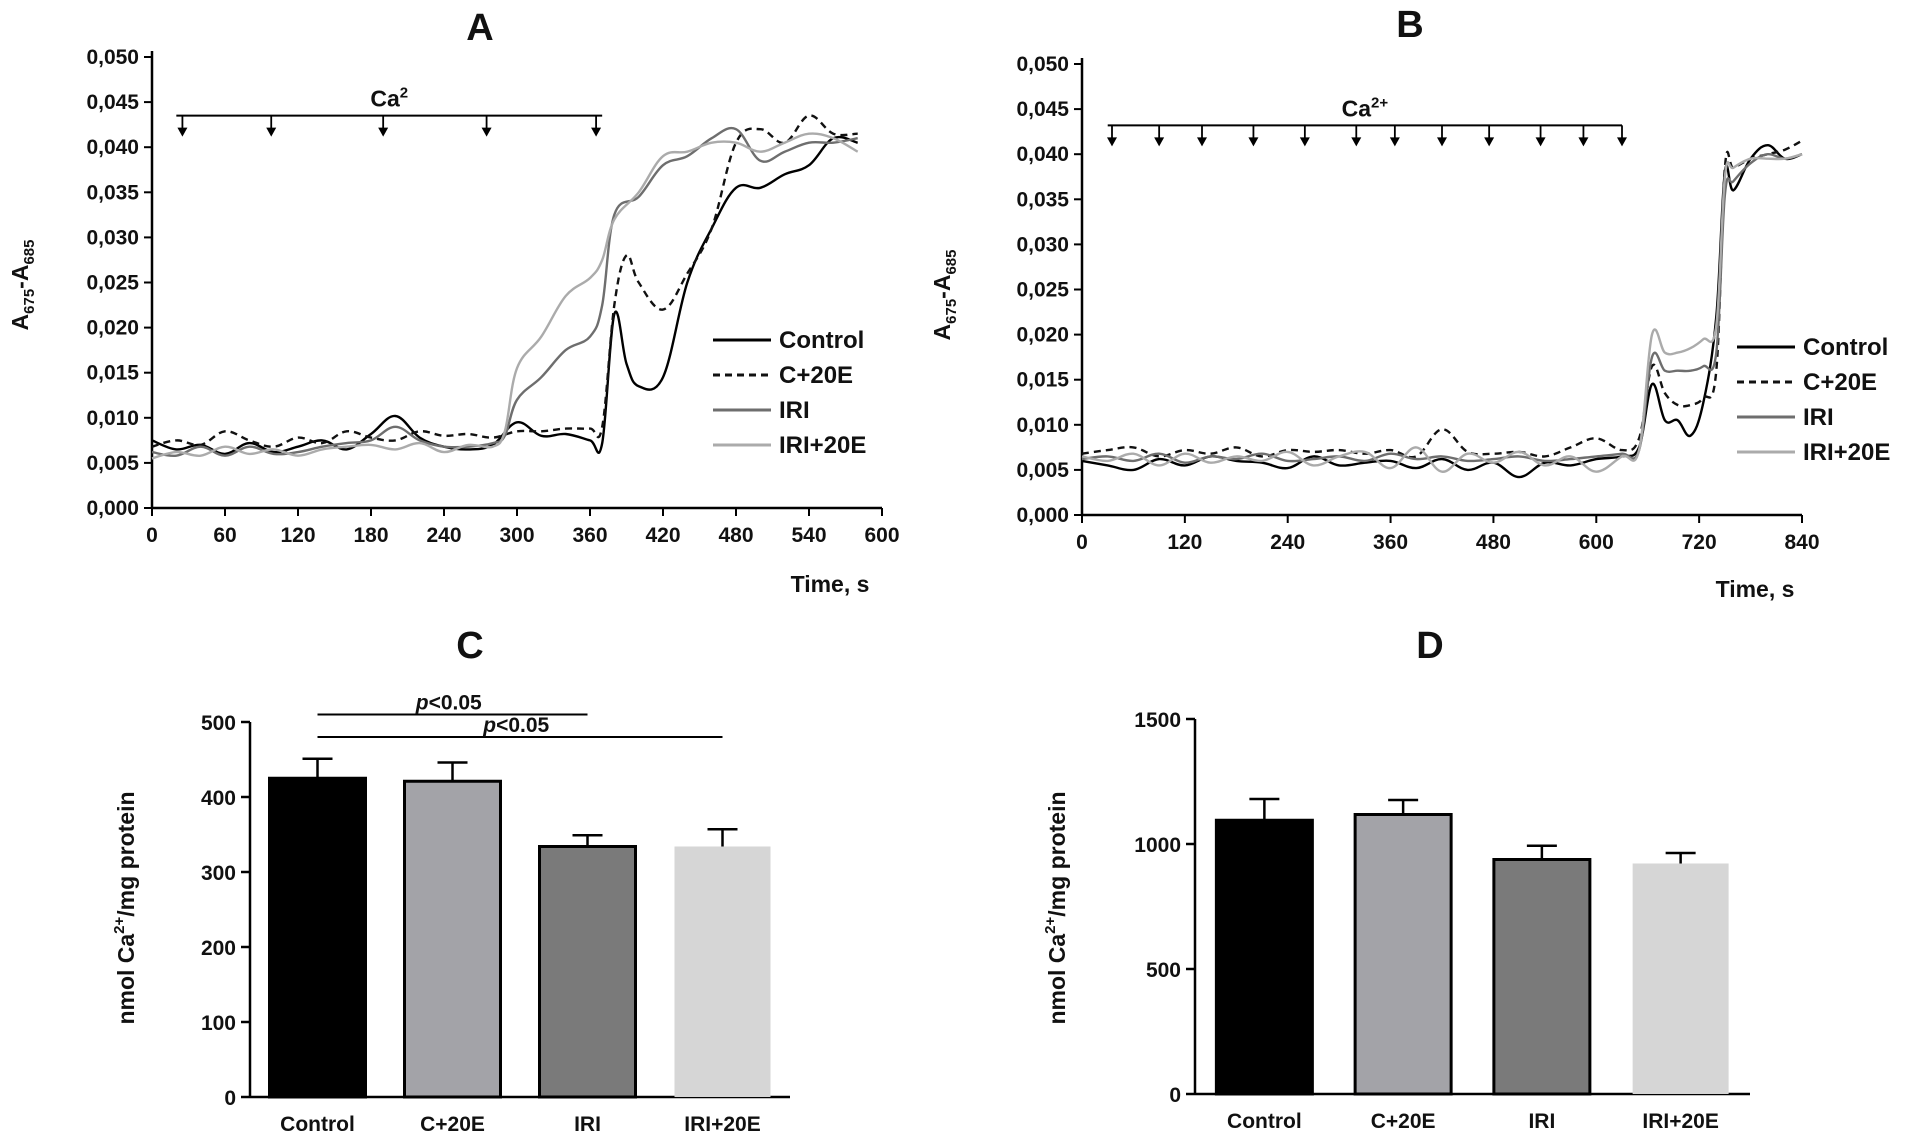  I want to click on x-tick-label: 240, so click(1287, 542).